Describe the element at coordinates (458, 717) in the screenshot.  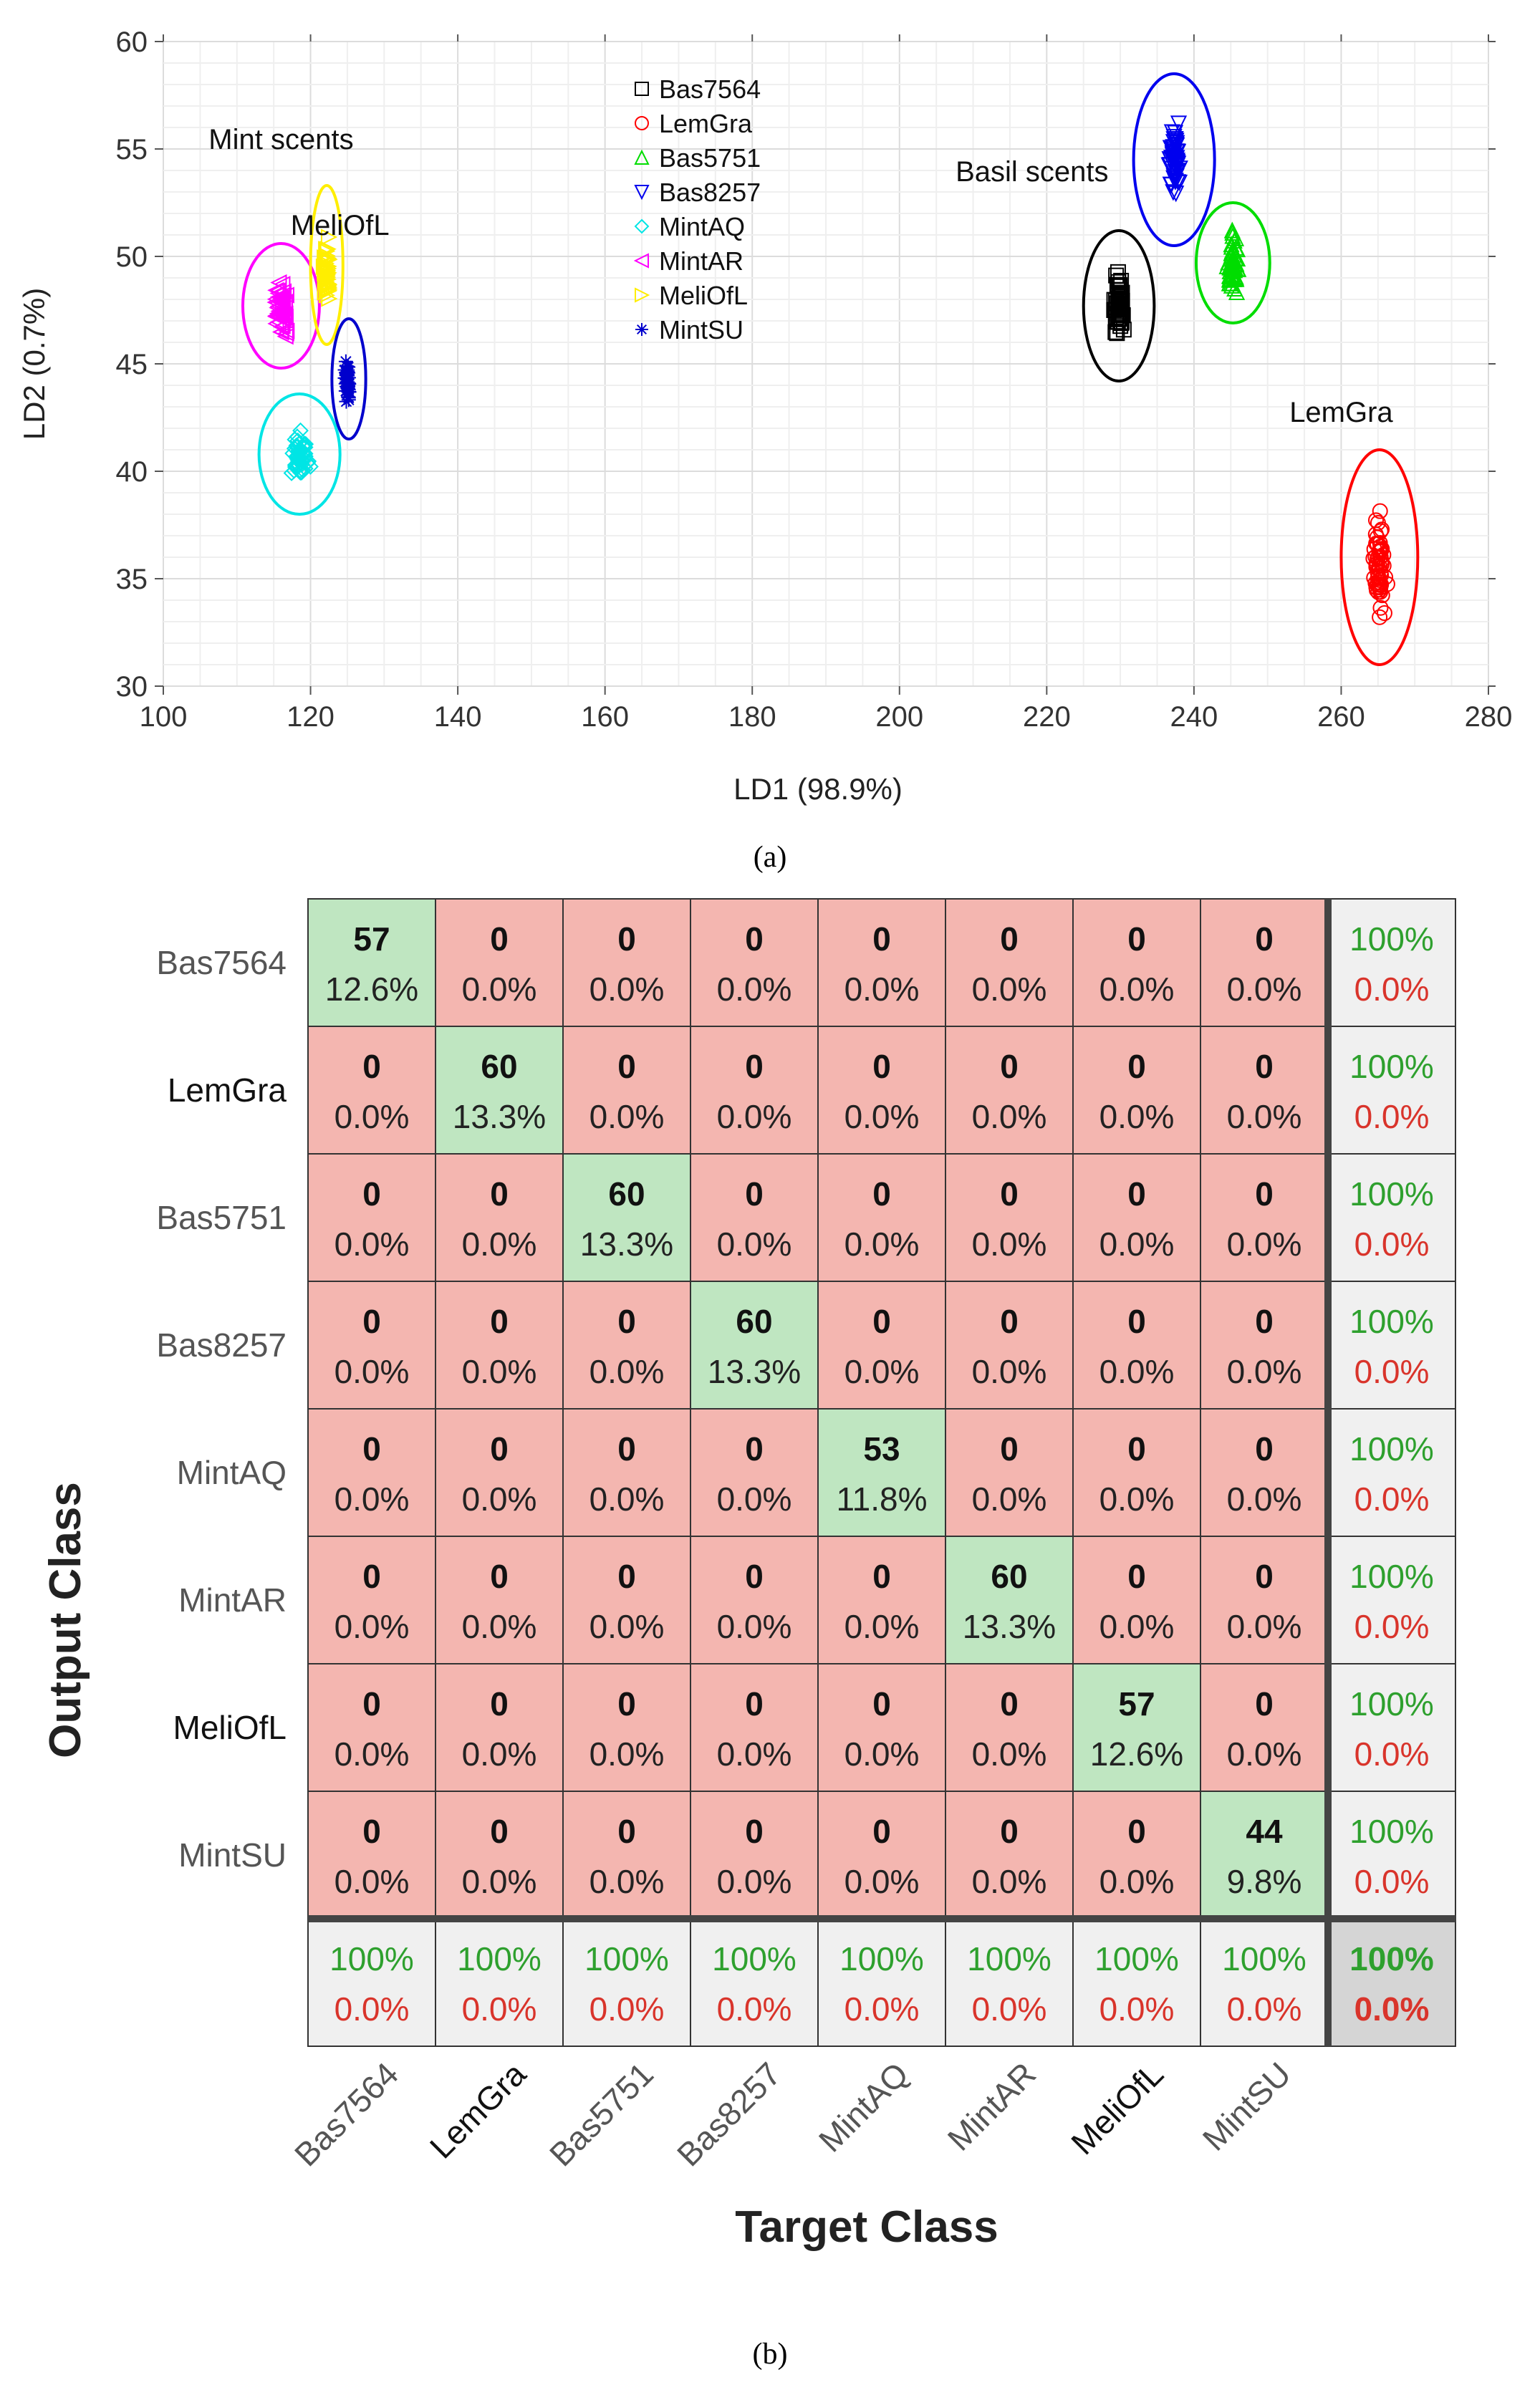
I see `x-tick-label: 140` at that location.